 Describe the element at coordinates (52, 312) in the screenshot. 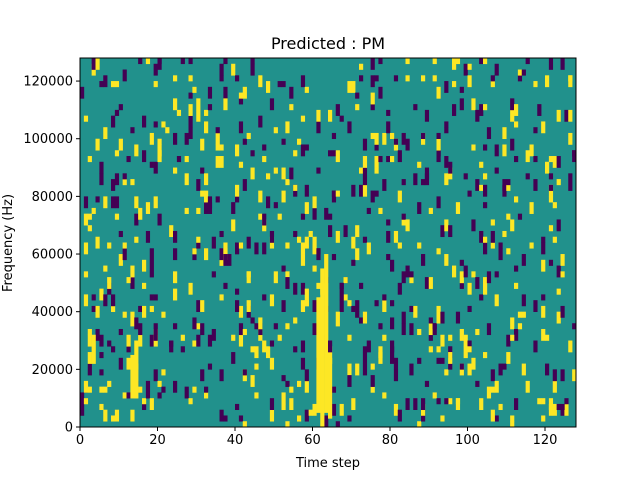

I see `y-tick-label: 40000` at that location.